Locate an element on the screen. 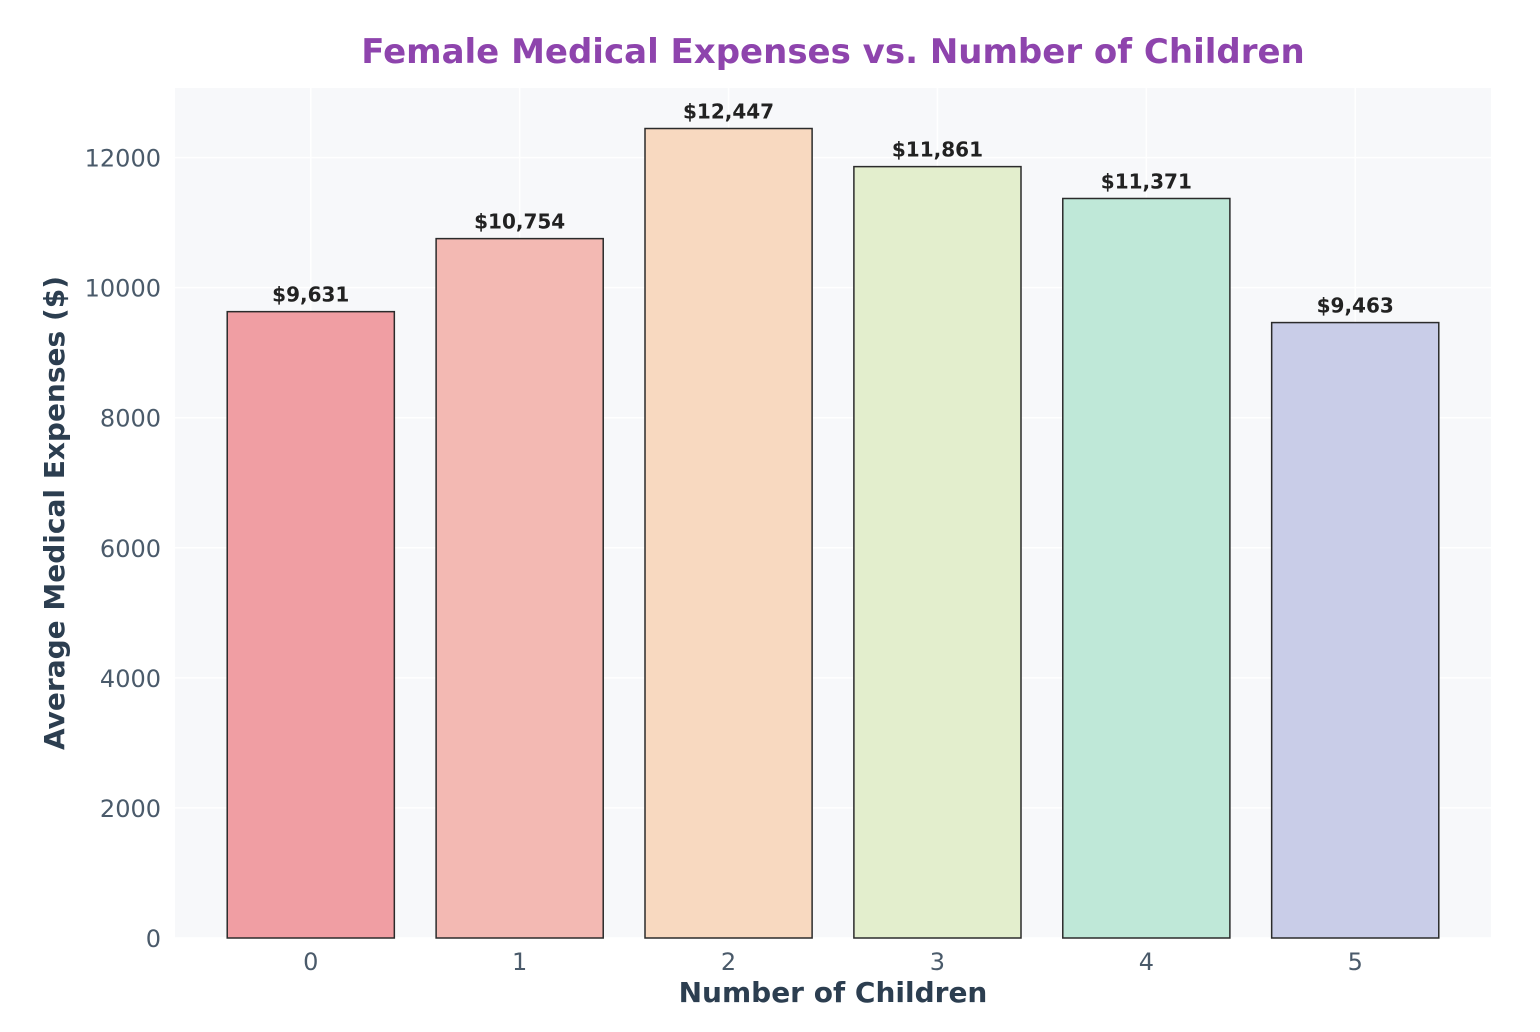 The image size is (1540, 1032). y-axis-label: Average Medical Expenses ($) is located at coordinates (54, 513).